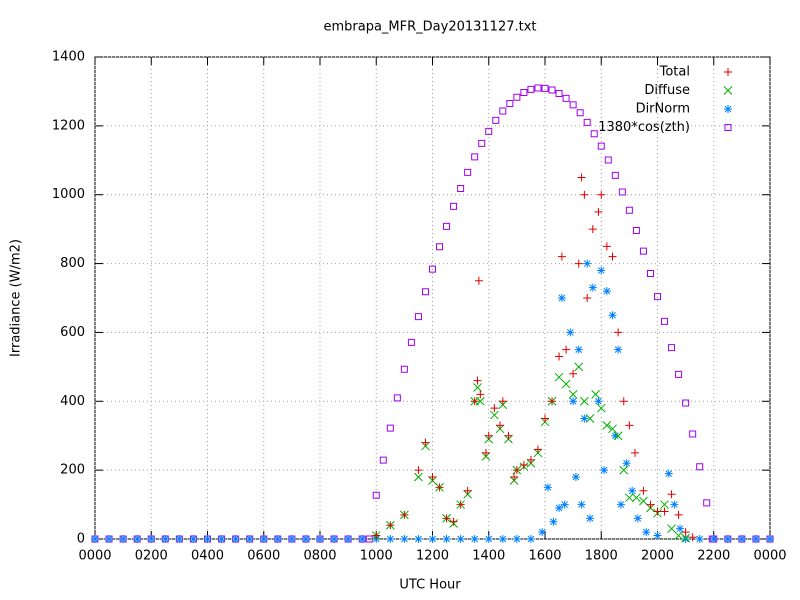  I want to click on y-tick-label: 0, so click(81, 539).